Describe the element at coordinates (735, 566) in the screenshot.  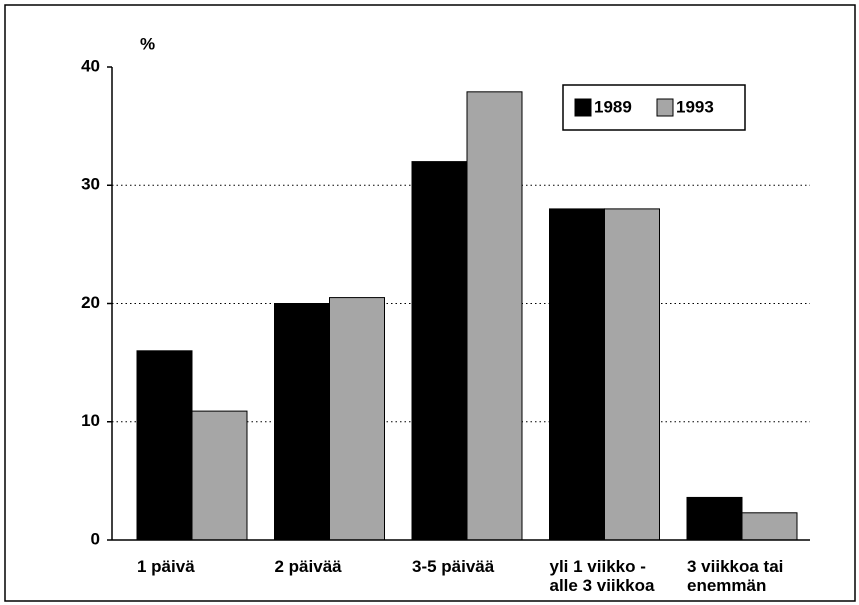
I see `x-tick-label-line: 3 viikkoa tai` at that location.